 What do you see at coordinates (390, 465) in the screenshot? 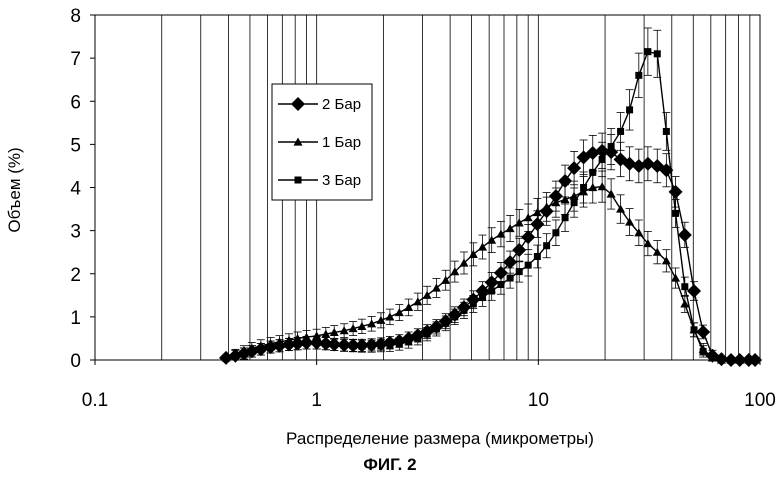
I see `figure-caption: ФИГ. 2` at bounding box center [390, 465].